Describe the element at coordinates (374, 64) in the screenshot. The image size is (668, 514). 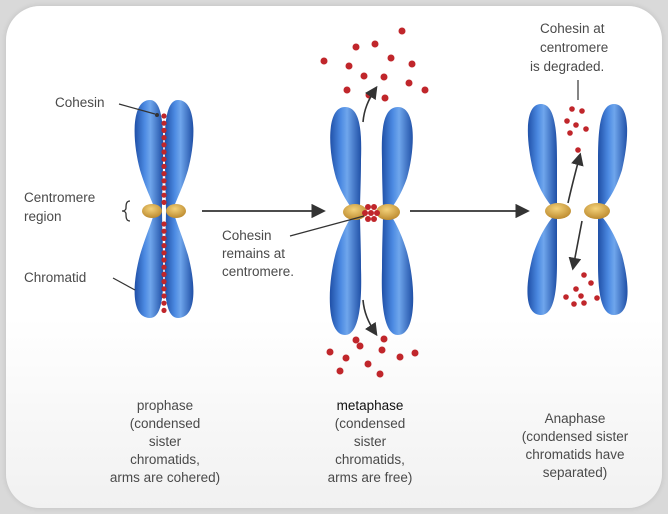
I see `released-cohesin-top` at that location.